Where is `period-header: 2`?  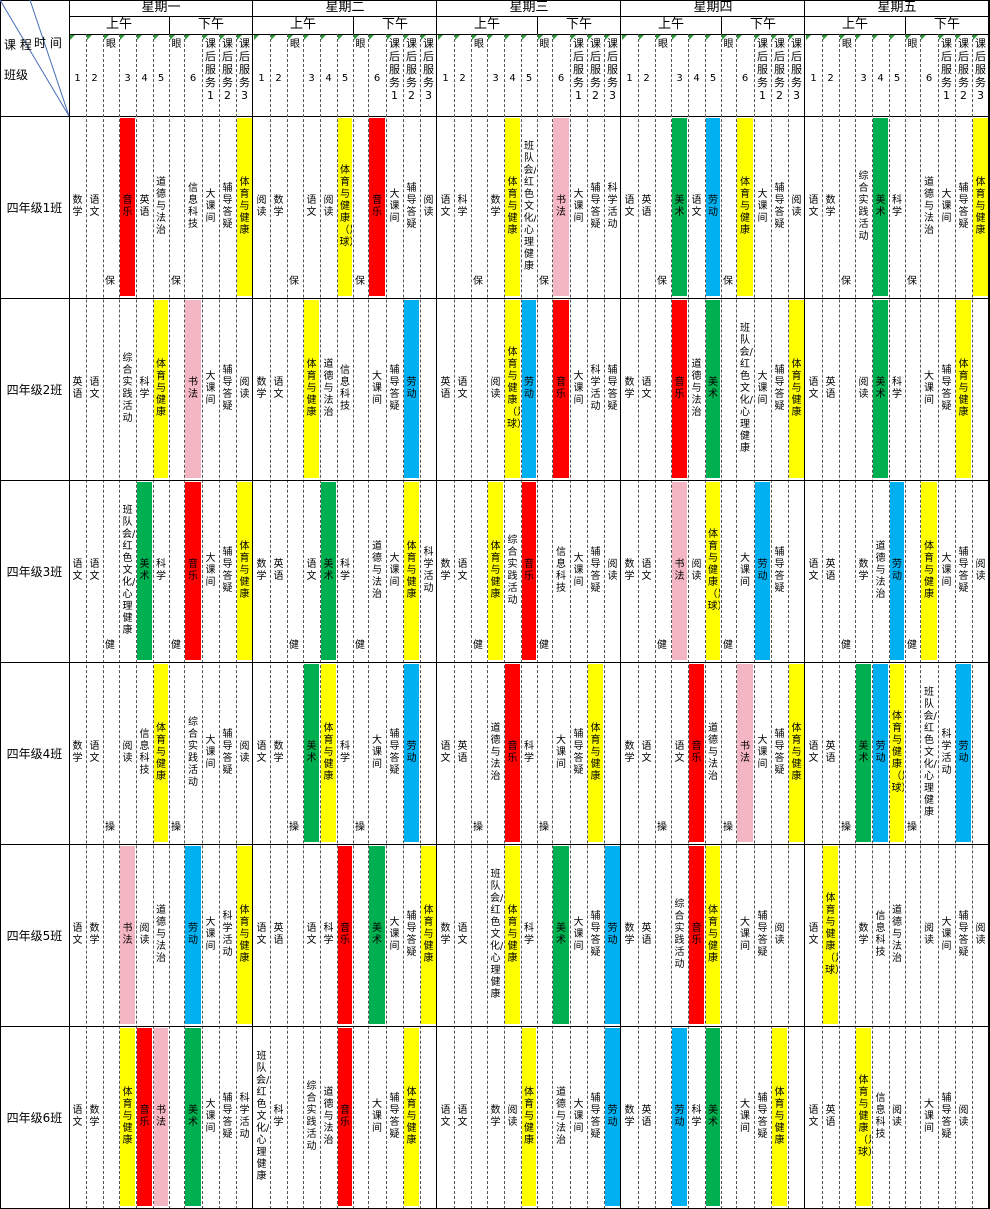
period-header: 2 is located at coordinates (278, 78).